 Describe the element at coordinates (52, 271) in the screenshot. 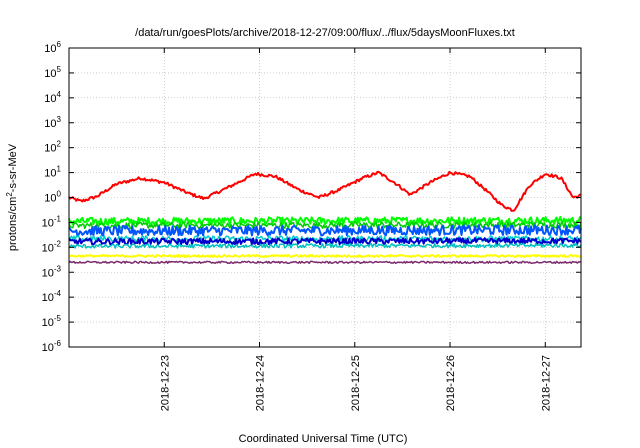

I see `y-tick-label: 10⁻³` at that location.